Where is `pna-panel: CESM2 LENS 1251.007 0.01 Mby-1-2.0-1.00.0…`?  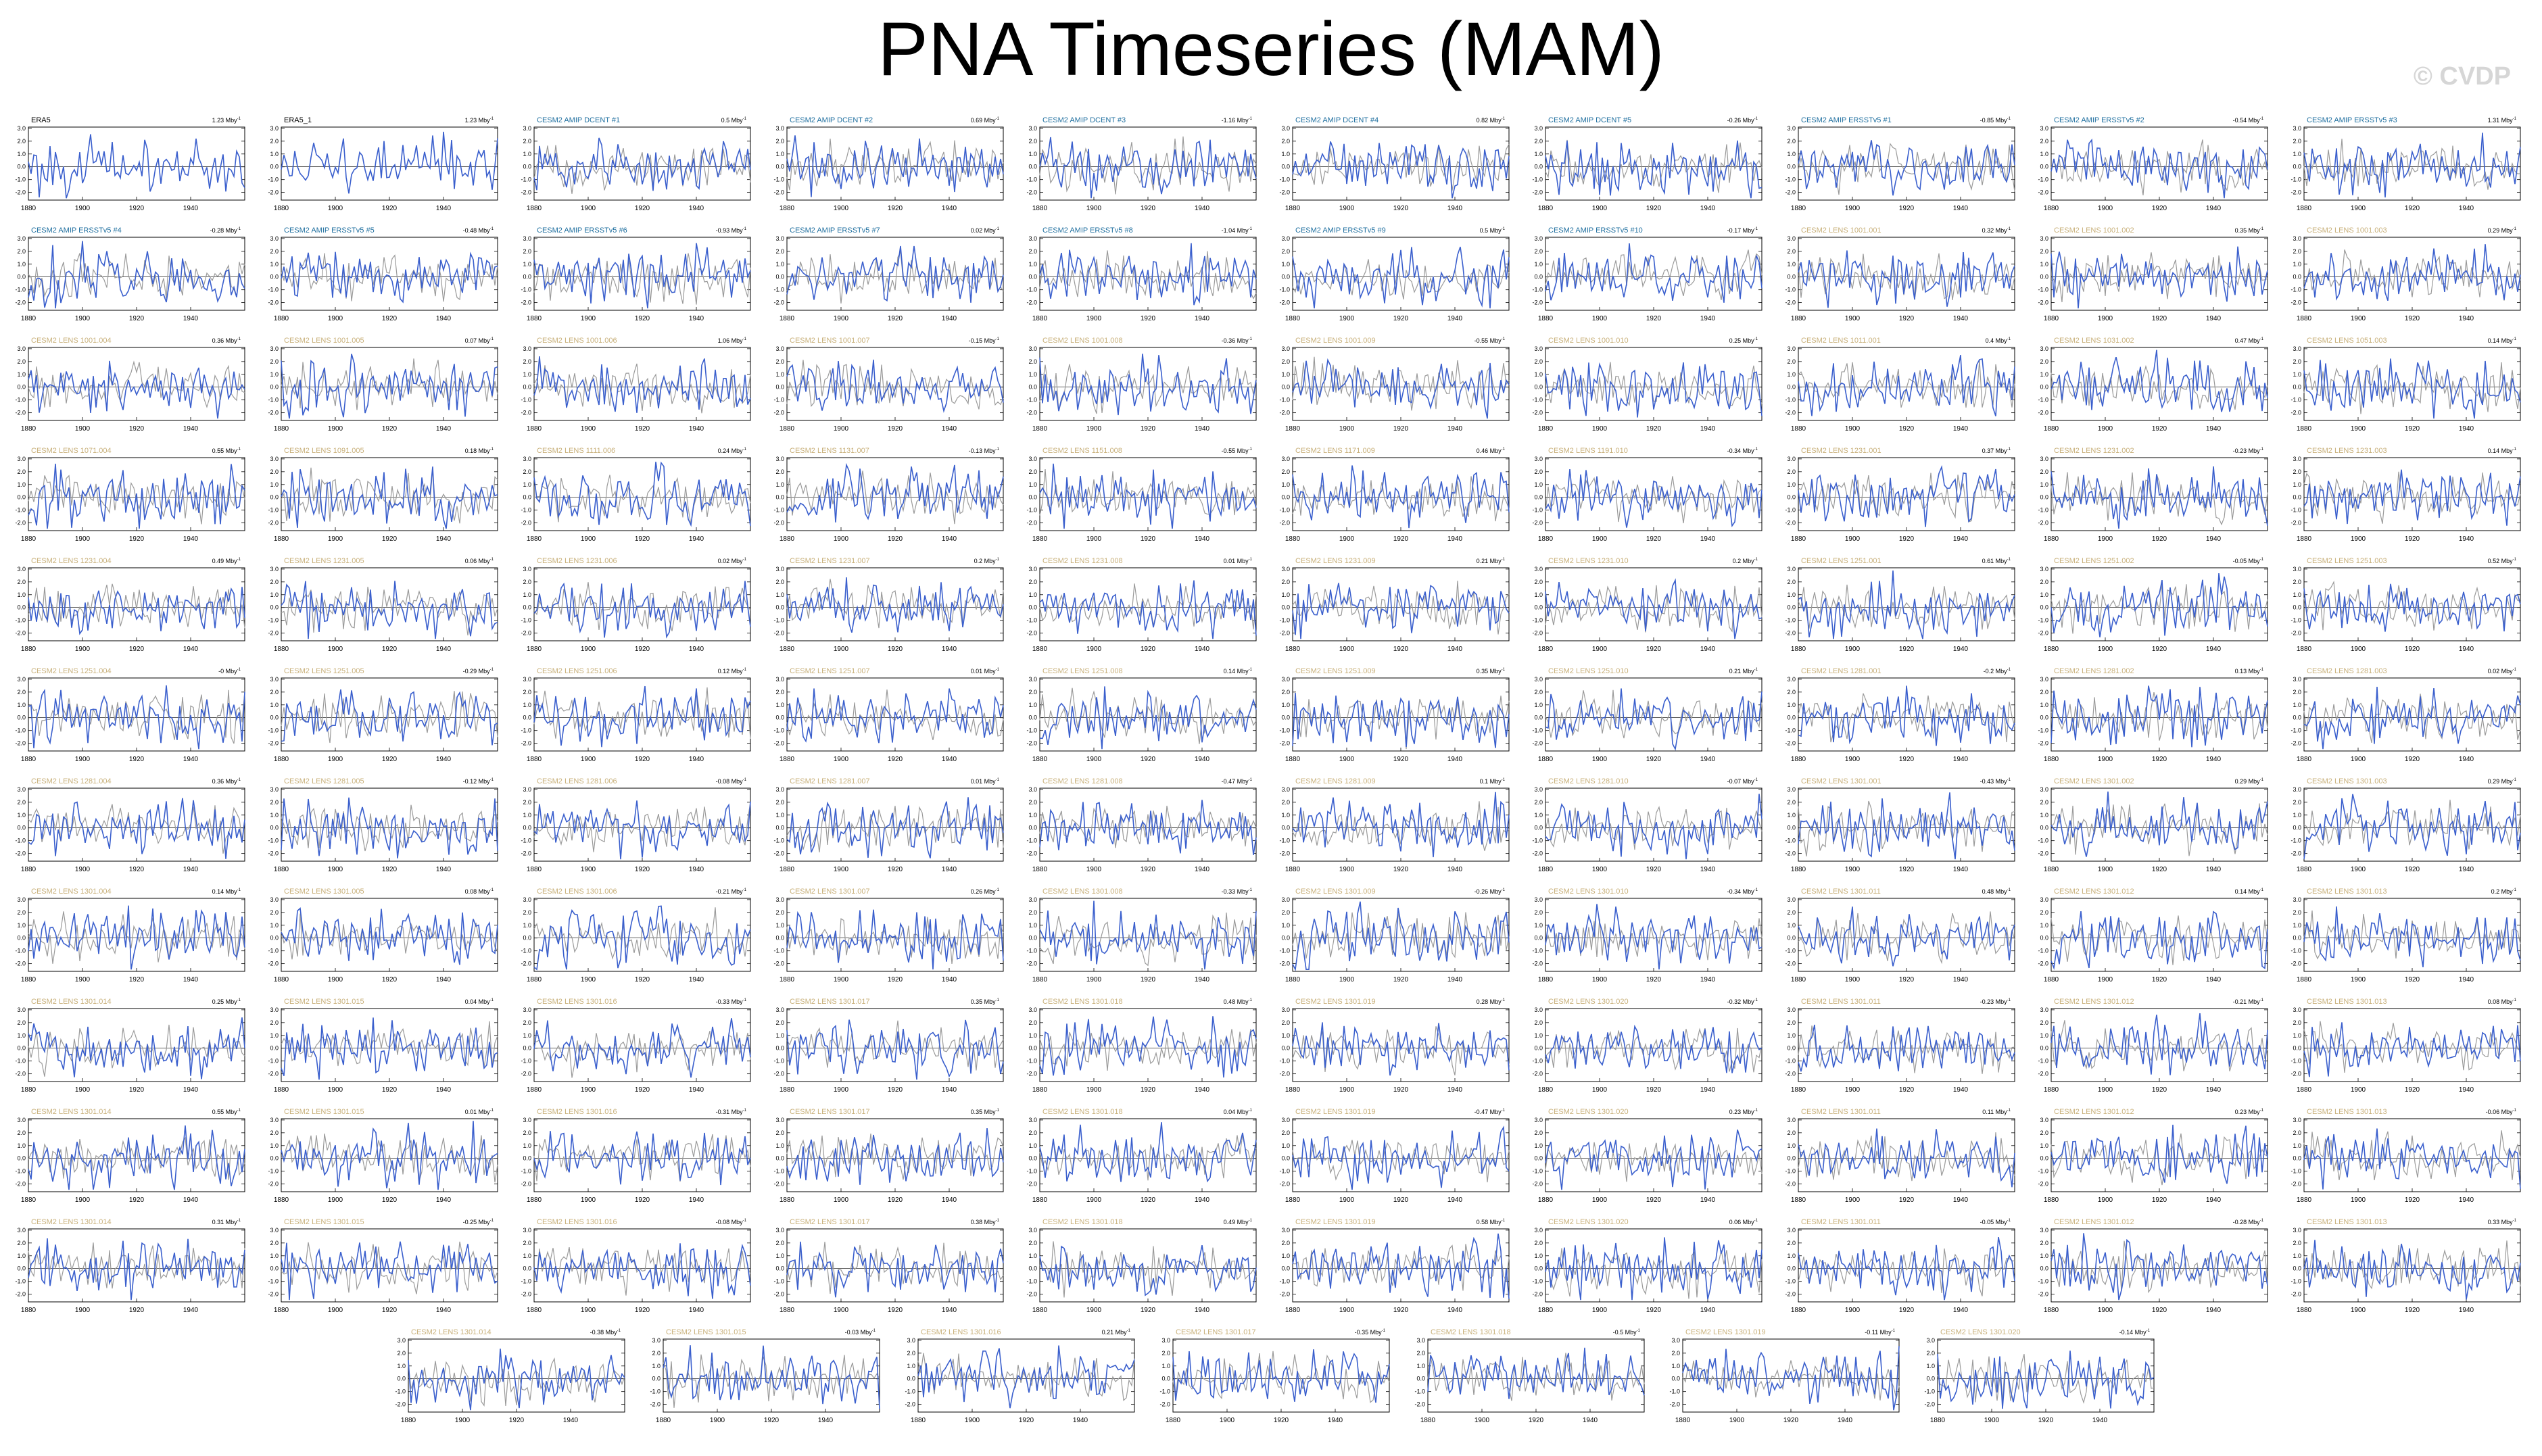
pna-panel: CESM2 LENS 1251.007 0.01 Mby-1-2.0-1.00.0… is located at coordinates (888, 715).